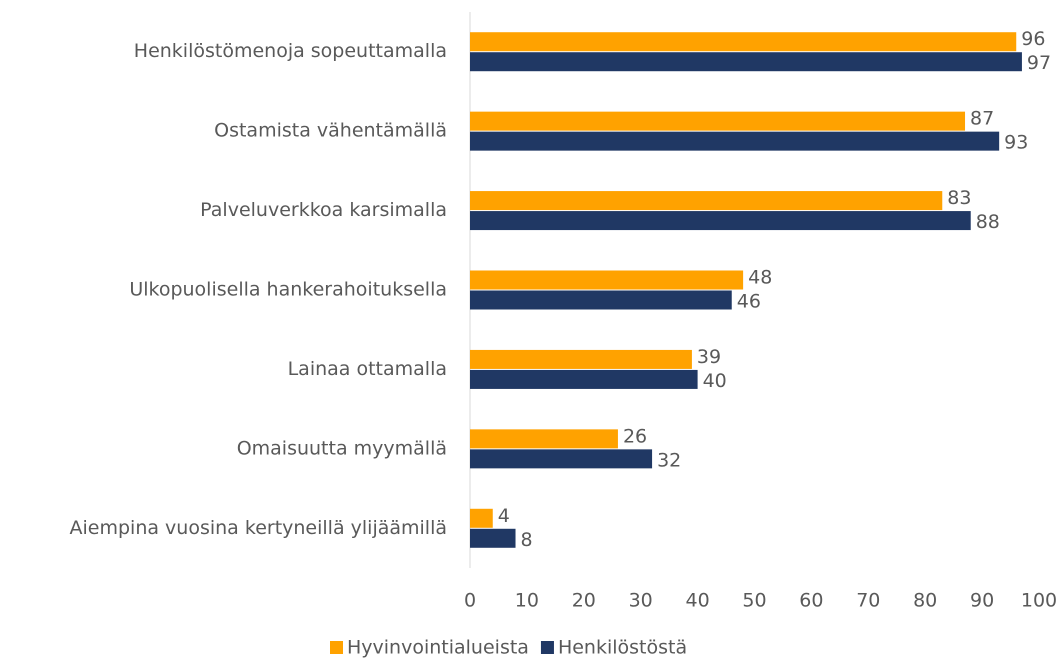 The height and width of the screenshot is (660, 1058). Describe the element at coordinates (342, 448) in the screenshot. I see `y-tick-label: Omaisuutta myymällä` at that location.